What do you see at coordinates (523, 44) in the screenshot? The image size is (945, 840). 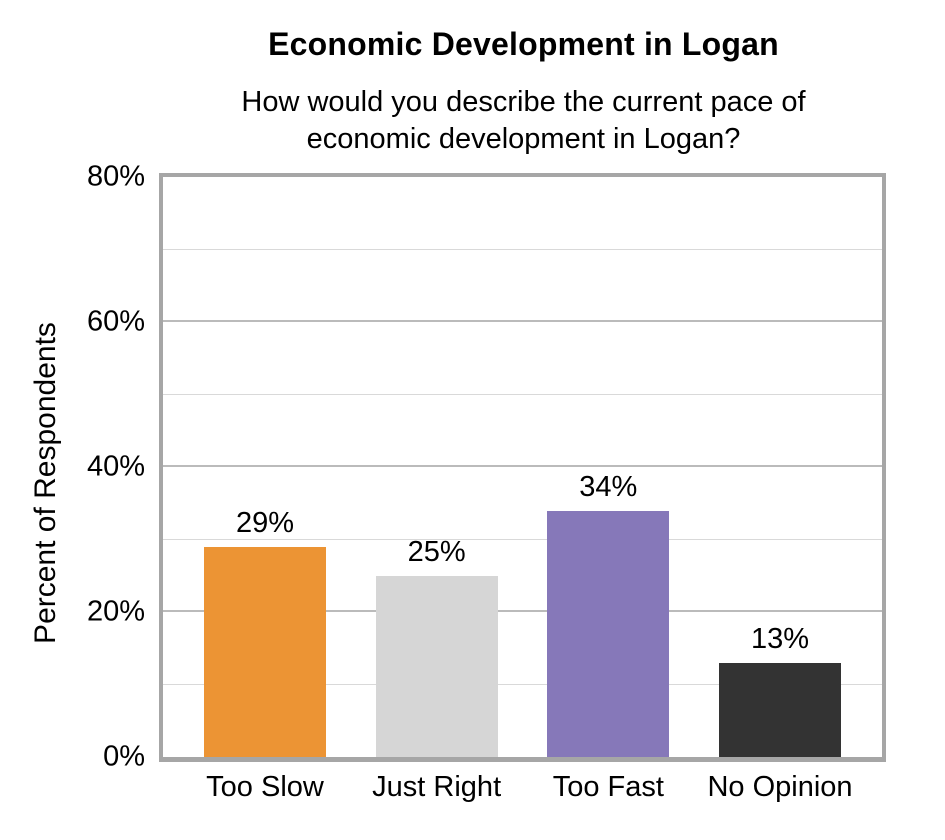 I see `chart-title: Economic Development in Logan` at bounding box center [523, 44].